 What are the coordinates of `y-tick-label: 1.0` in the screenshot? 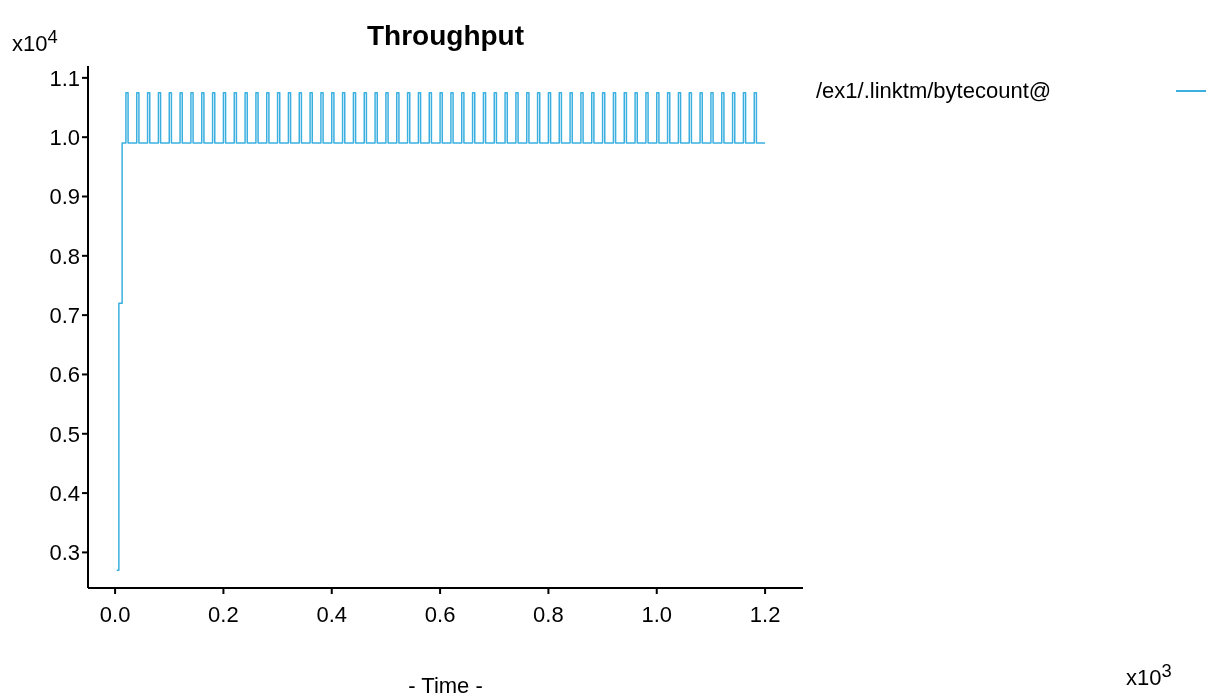 It's located at (64, 137).